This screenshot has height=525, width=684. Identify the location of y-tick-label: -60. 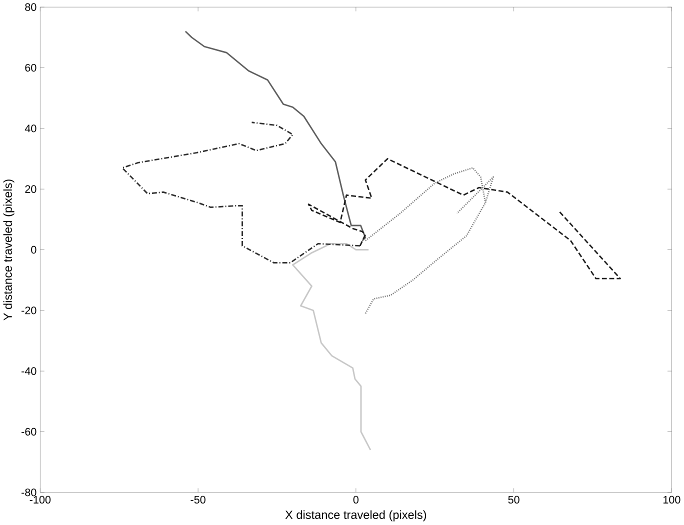
(29, 432).